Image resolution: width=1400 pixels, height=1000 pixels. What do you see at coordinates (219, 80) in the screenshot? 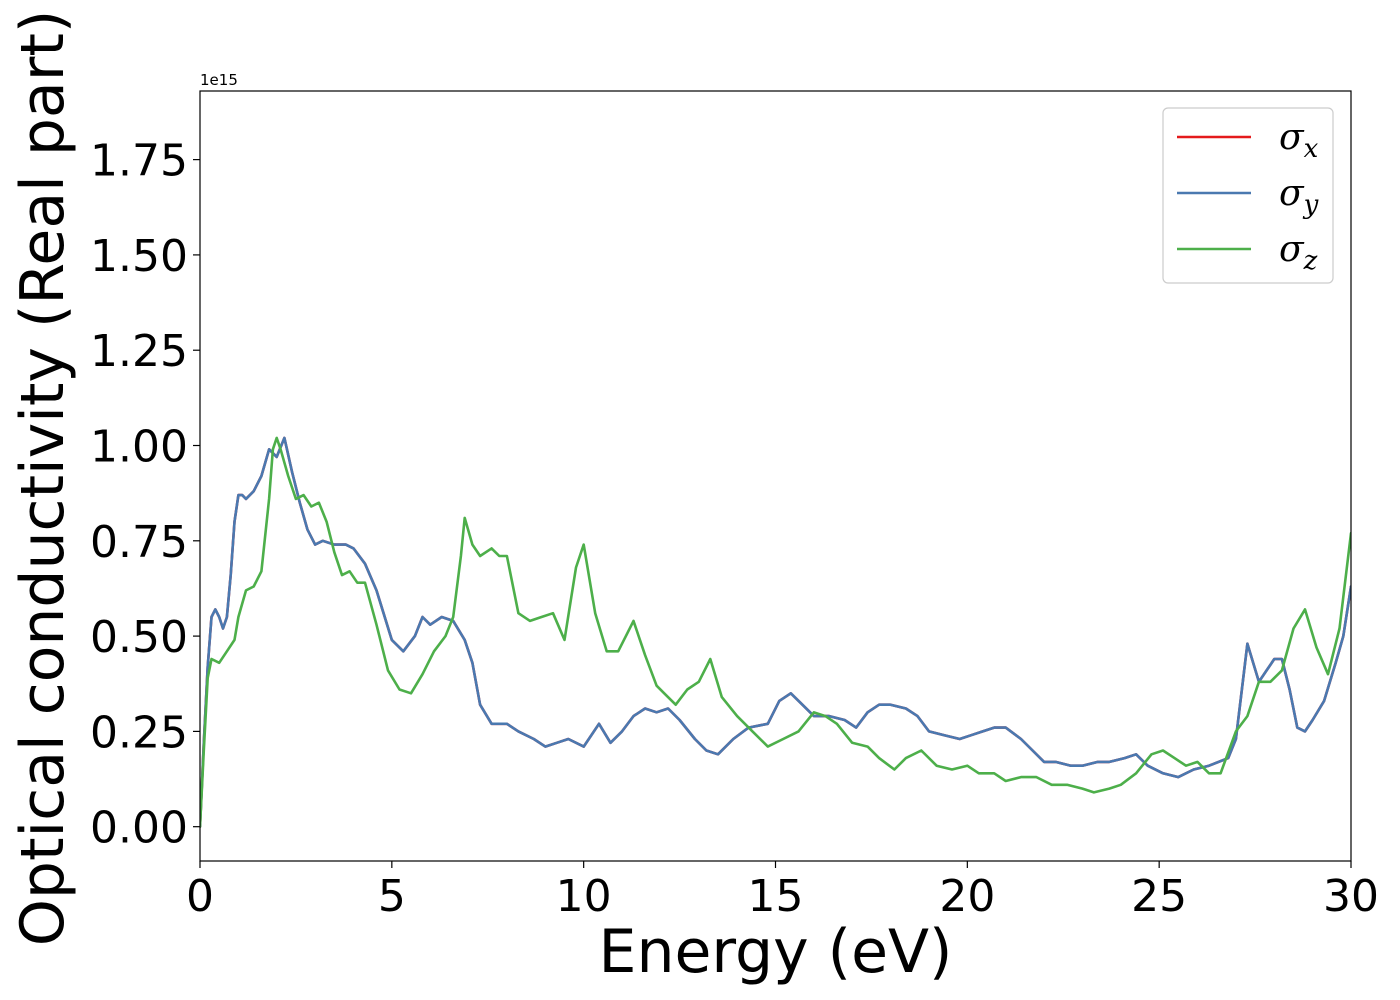
I see `y-axis-offset-label: 1e15` at bounding box center [219, 80].